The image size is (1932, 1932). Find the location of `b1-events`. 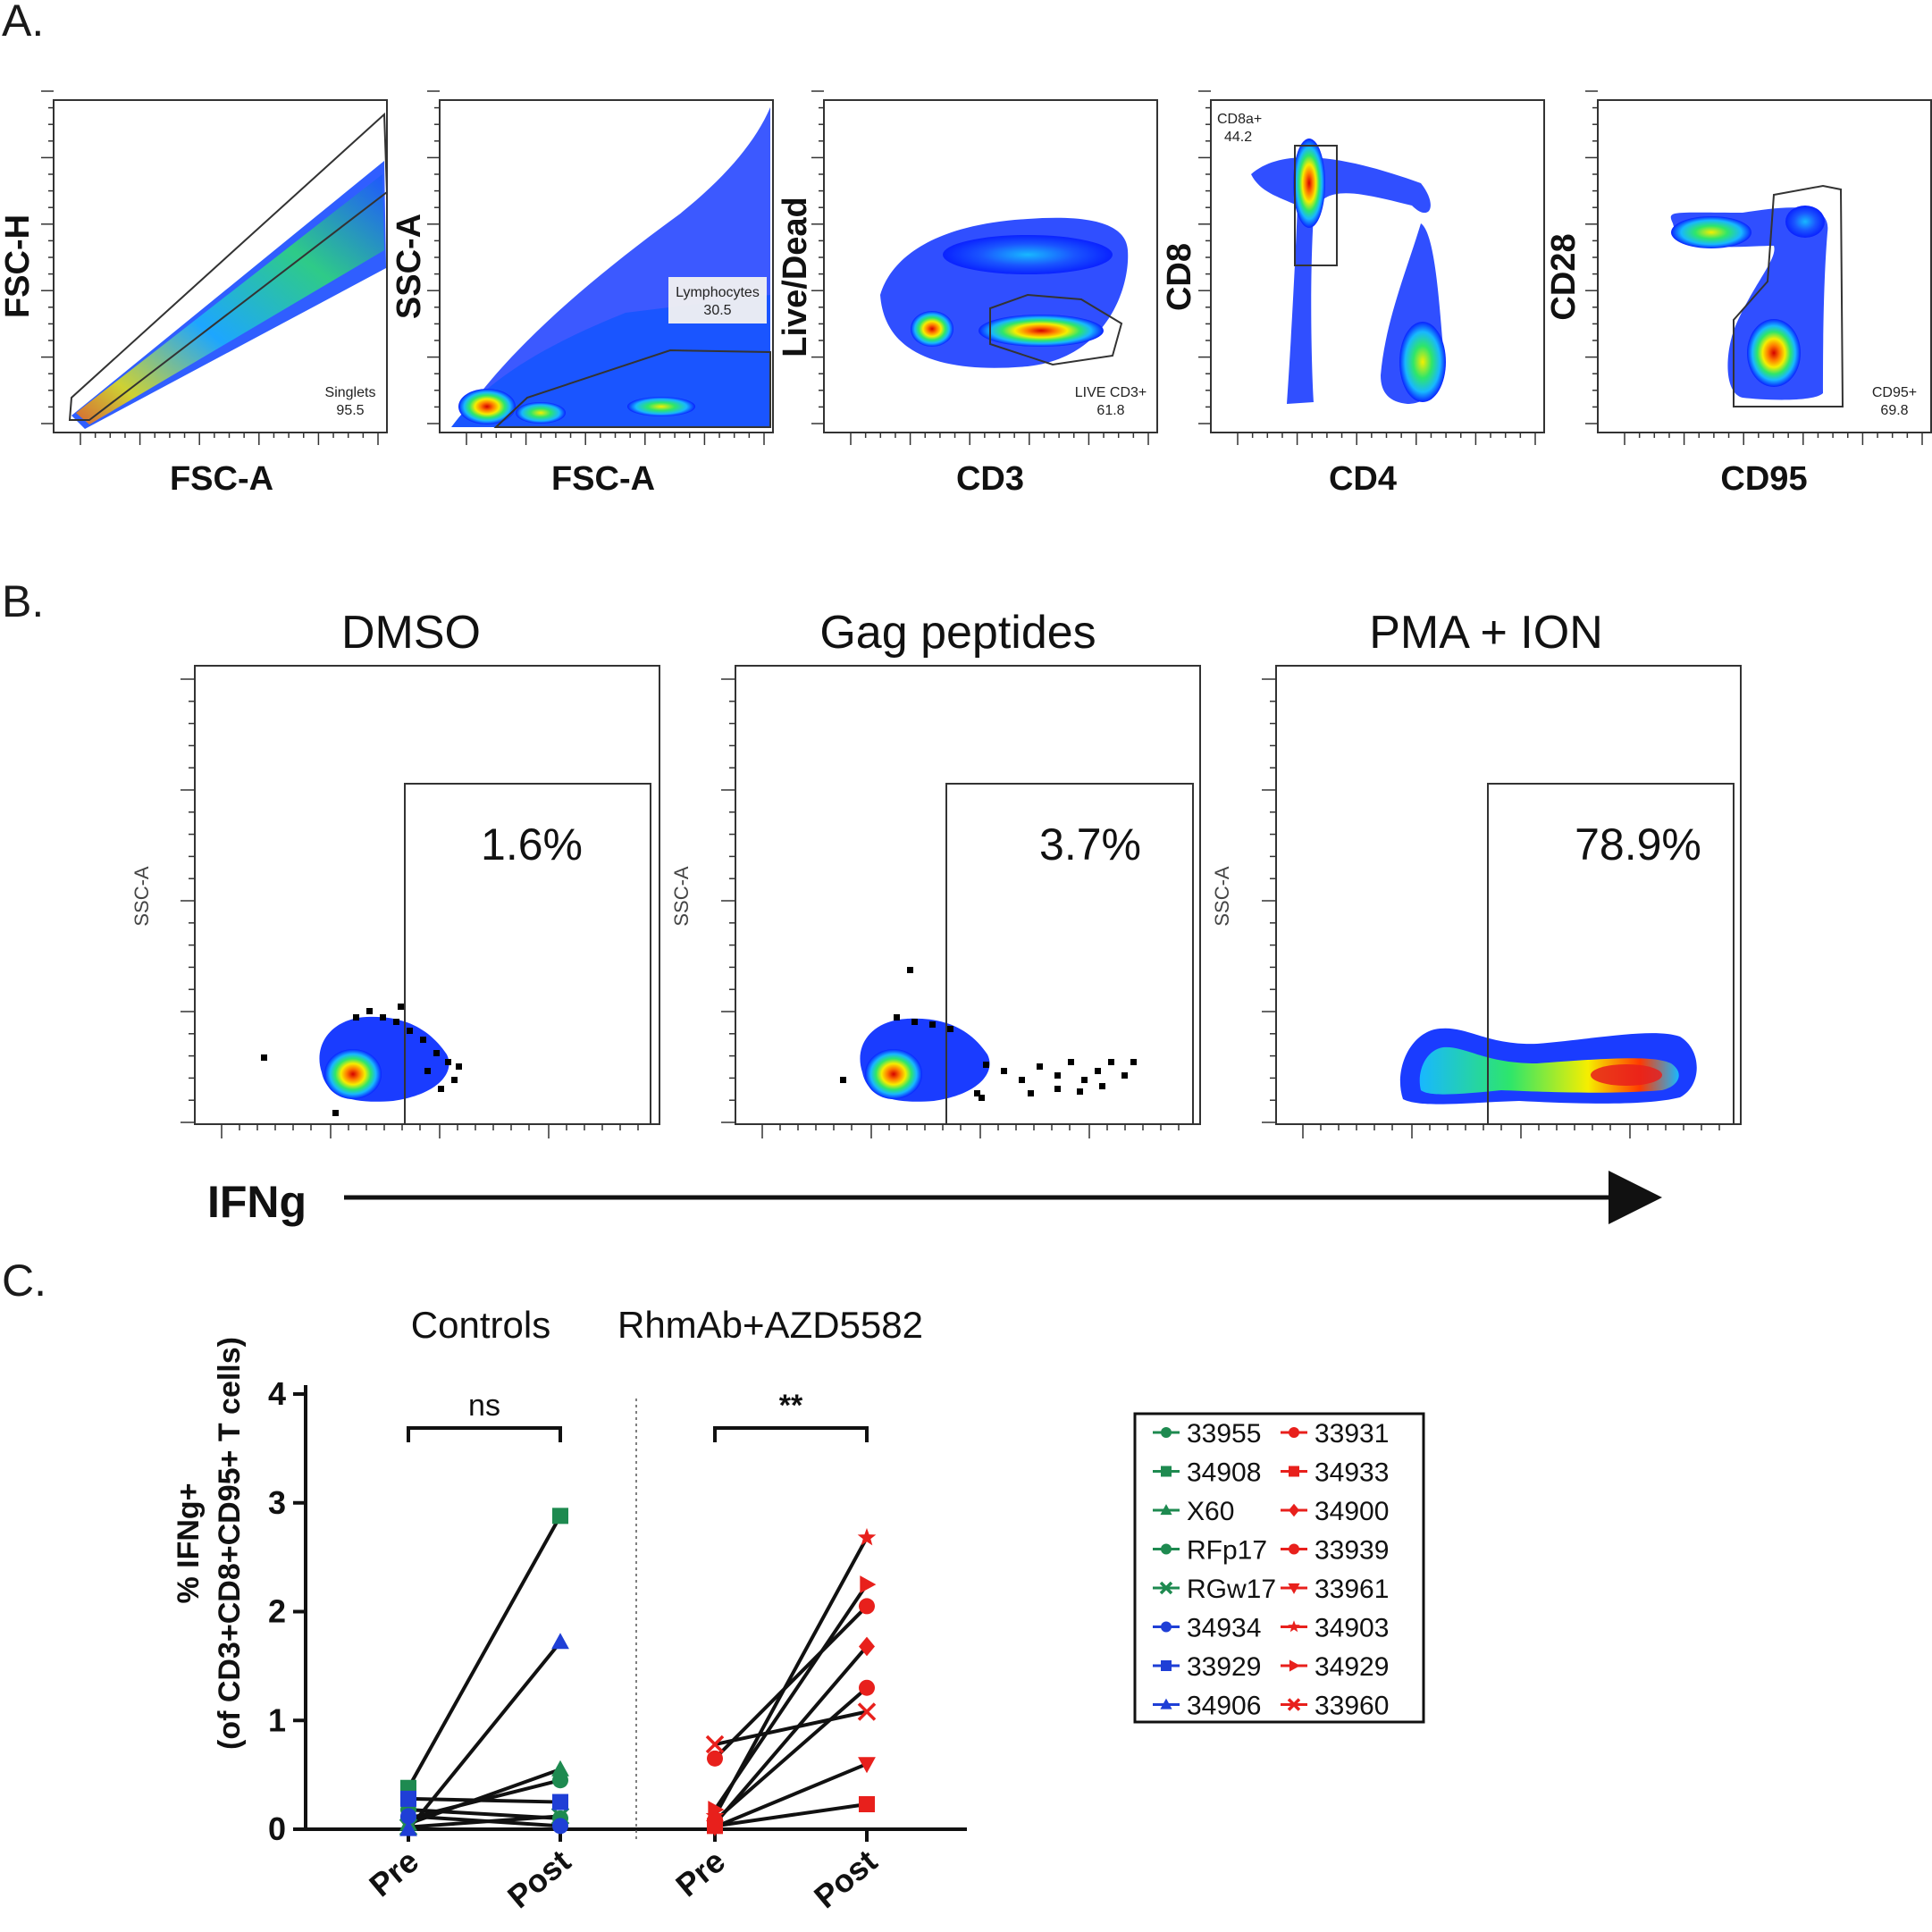

b1-events is located at coordinates (361, 1060).